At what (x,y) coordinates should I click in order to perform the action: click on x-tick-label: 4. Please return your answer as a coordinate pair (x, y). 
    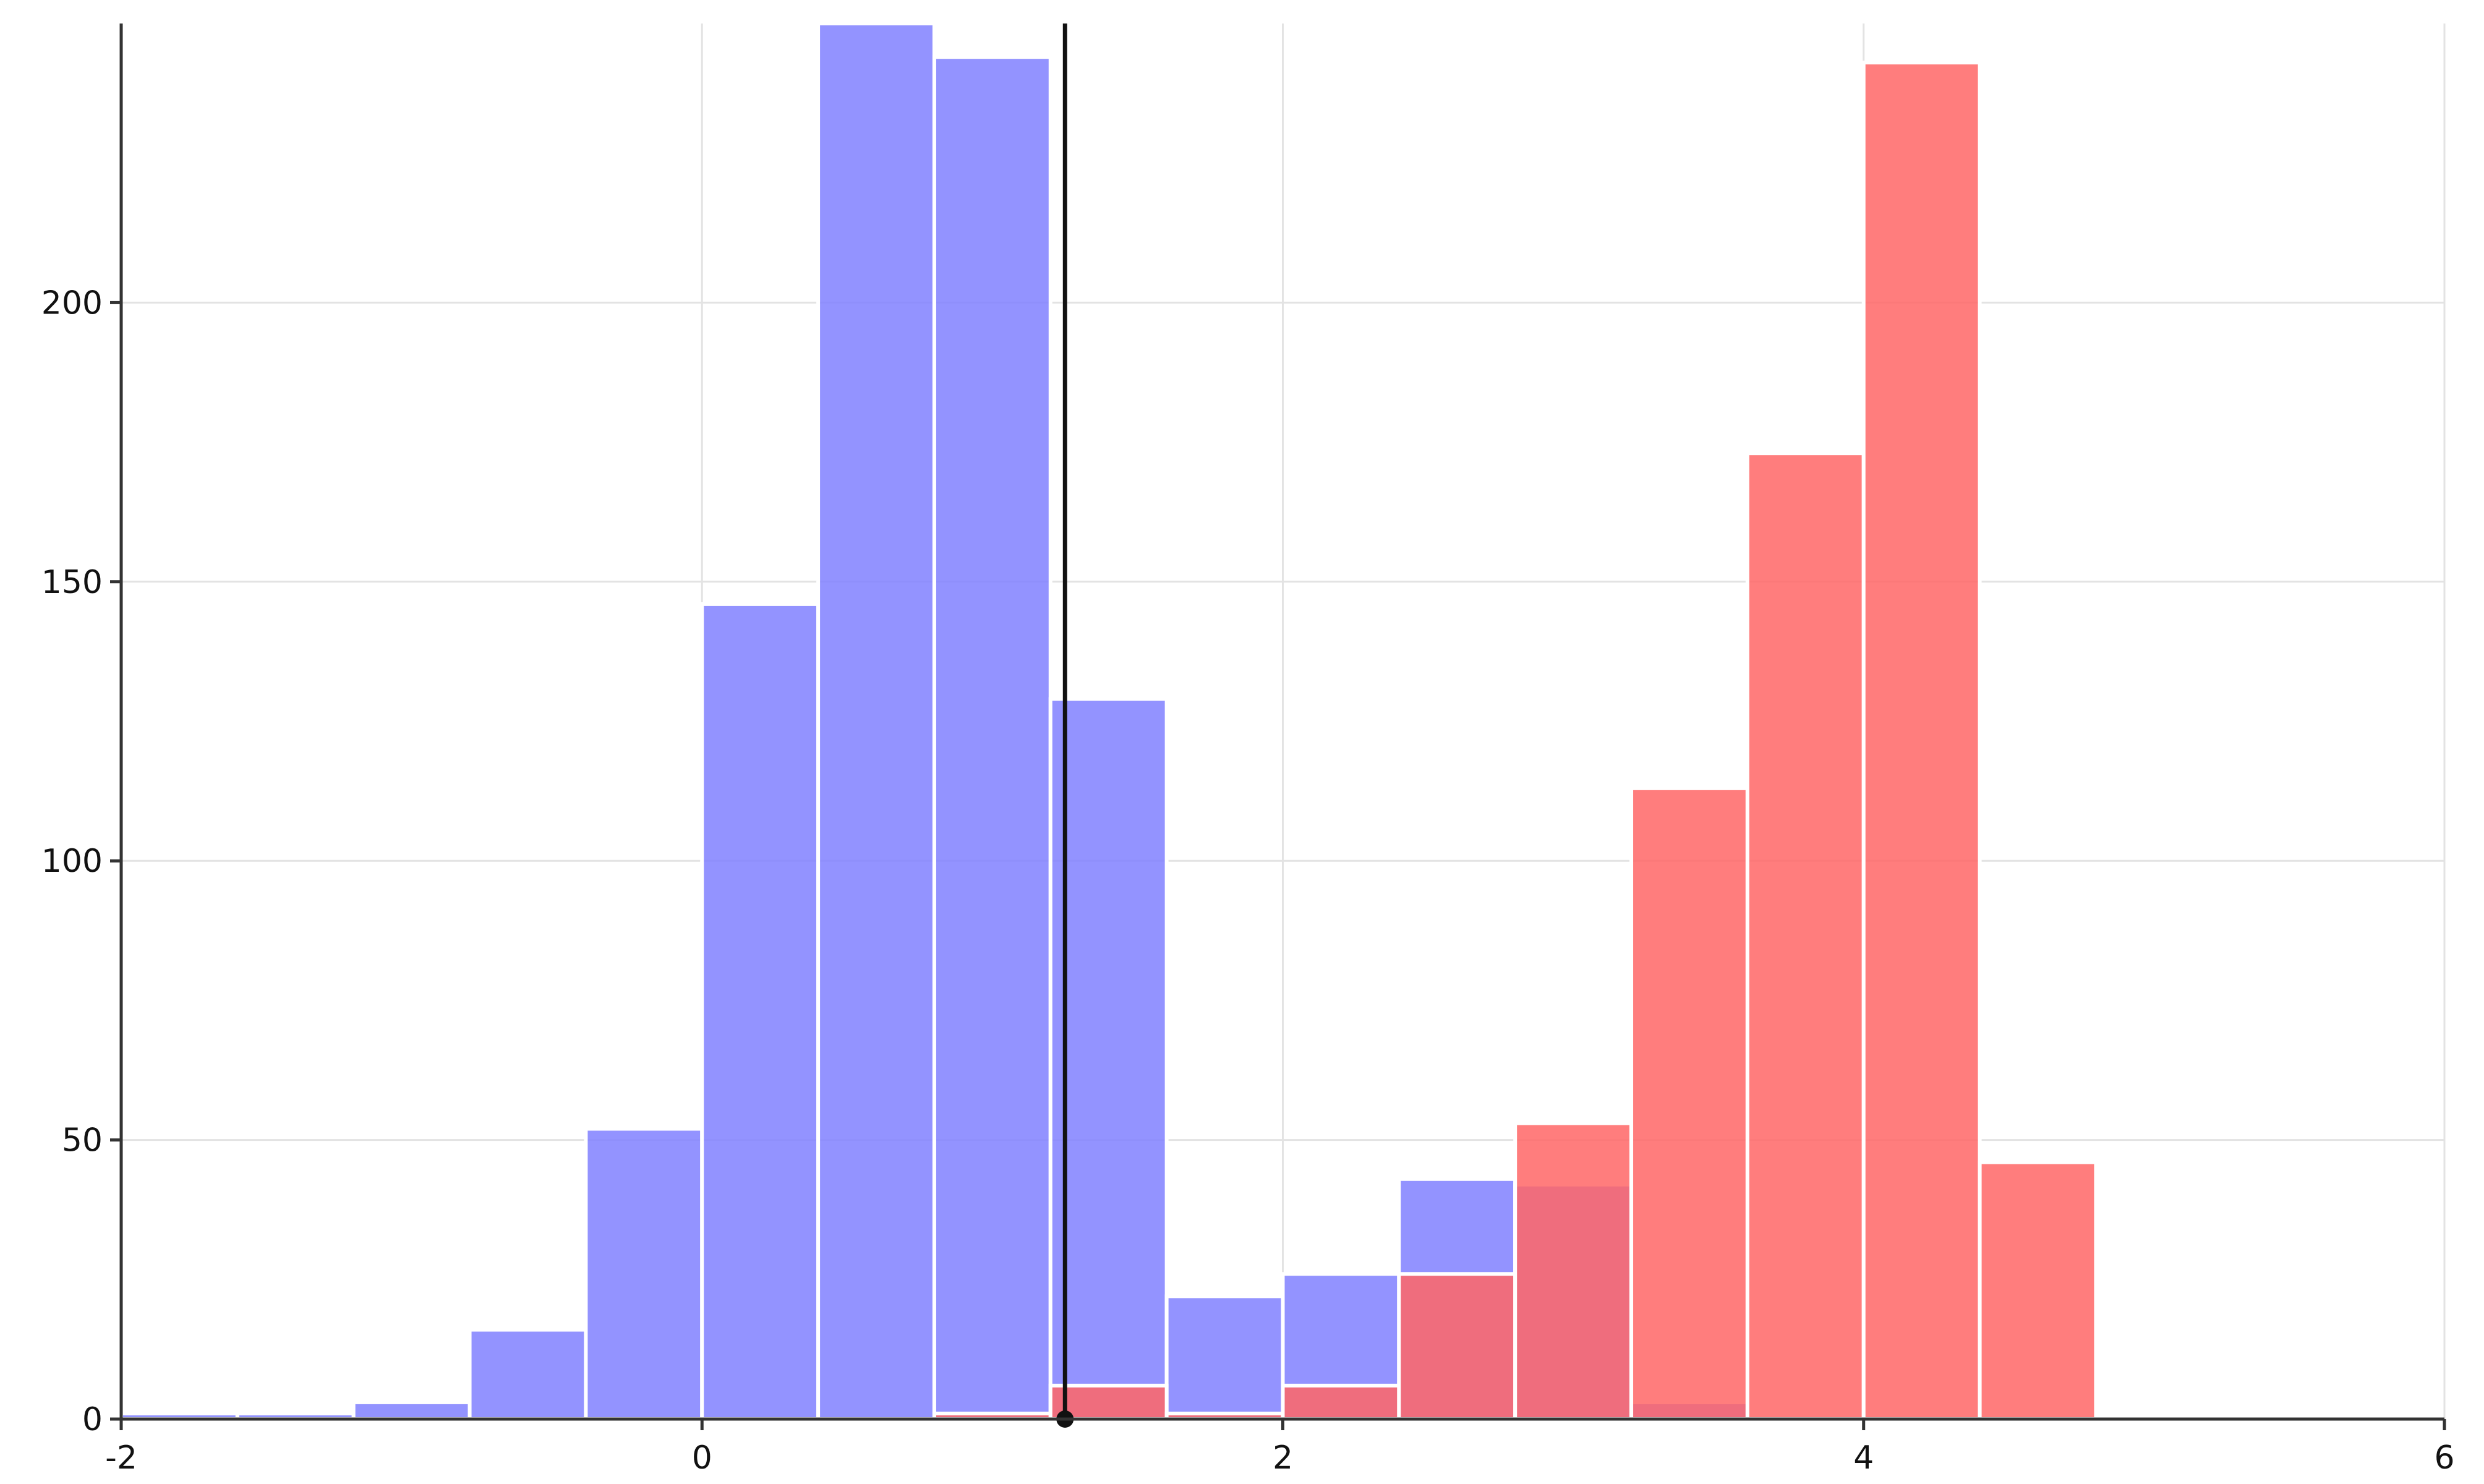
    Looking at the image, I should click on (1864, 1458).